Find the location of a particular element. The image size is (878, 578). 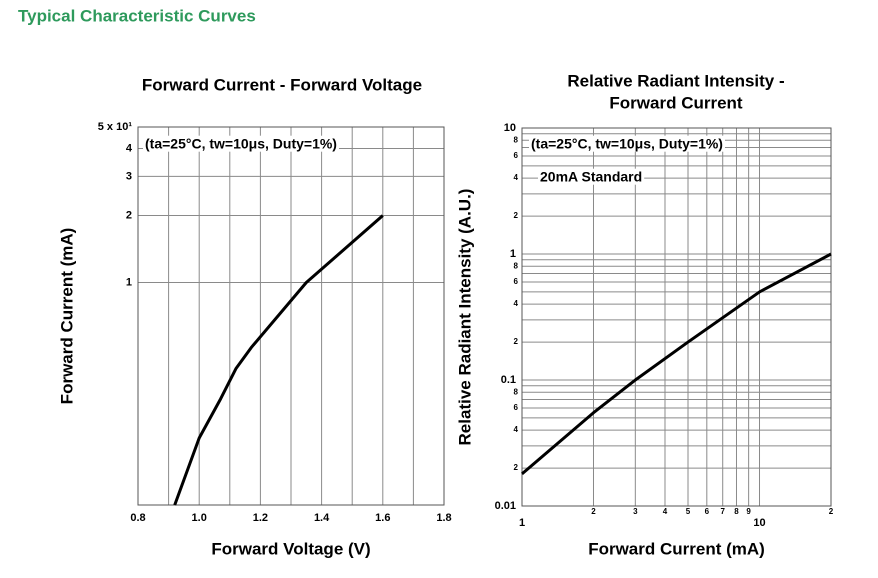

annotation: 20mA Standard is located at coordinates (591, 177).